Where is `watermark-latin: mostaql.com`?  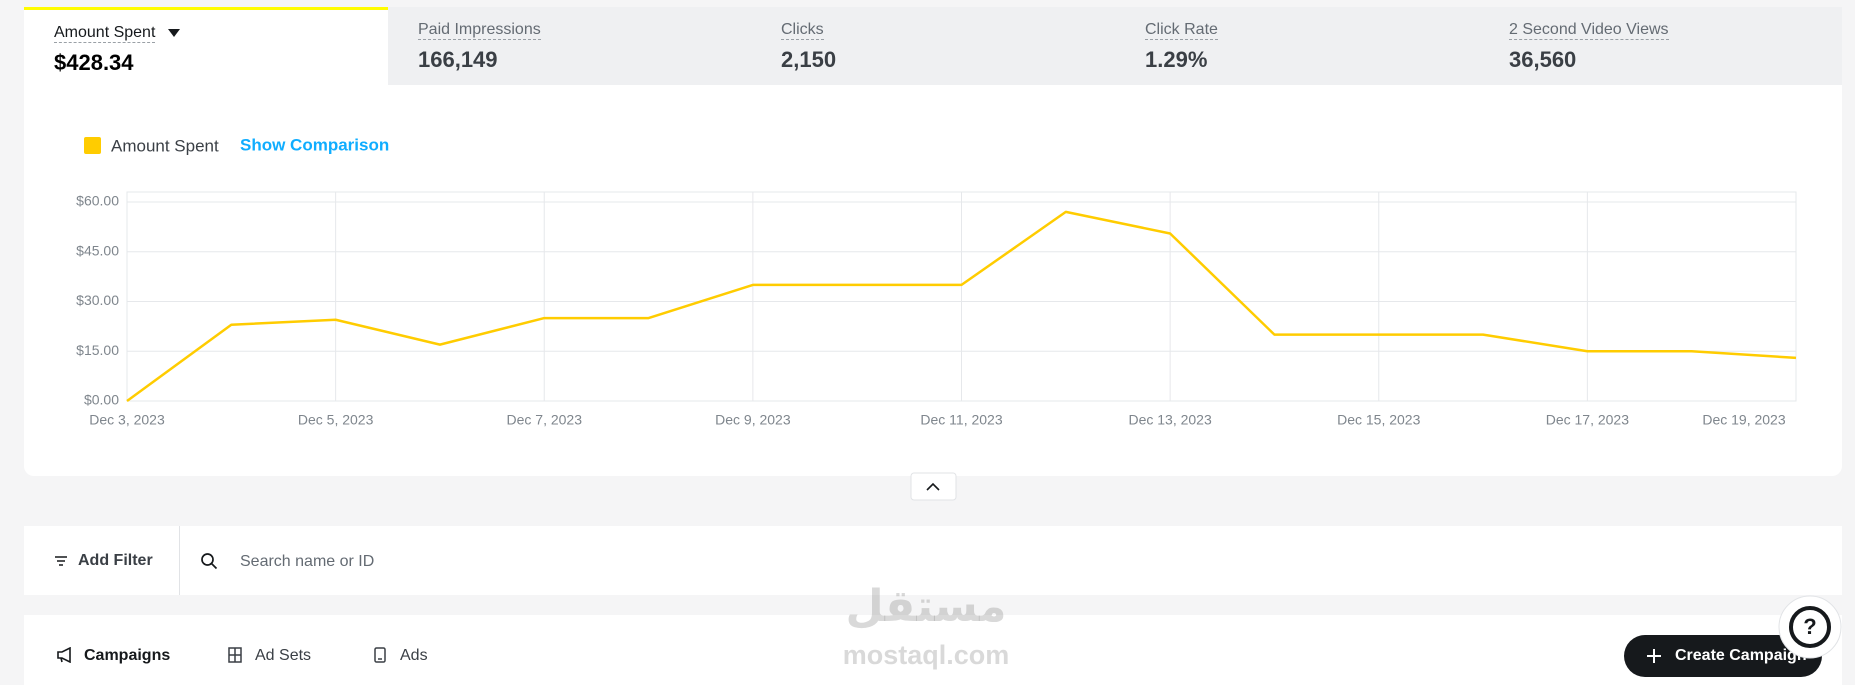
watermark-latin: mostaql.com is located at coordinates (926, 655).